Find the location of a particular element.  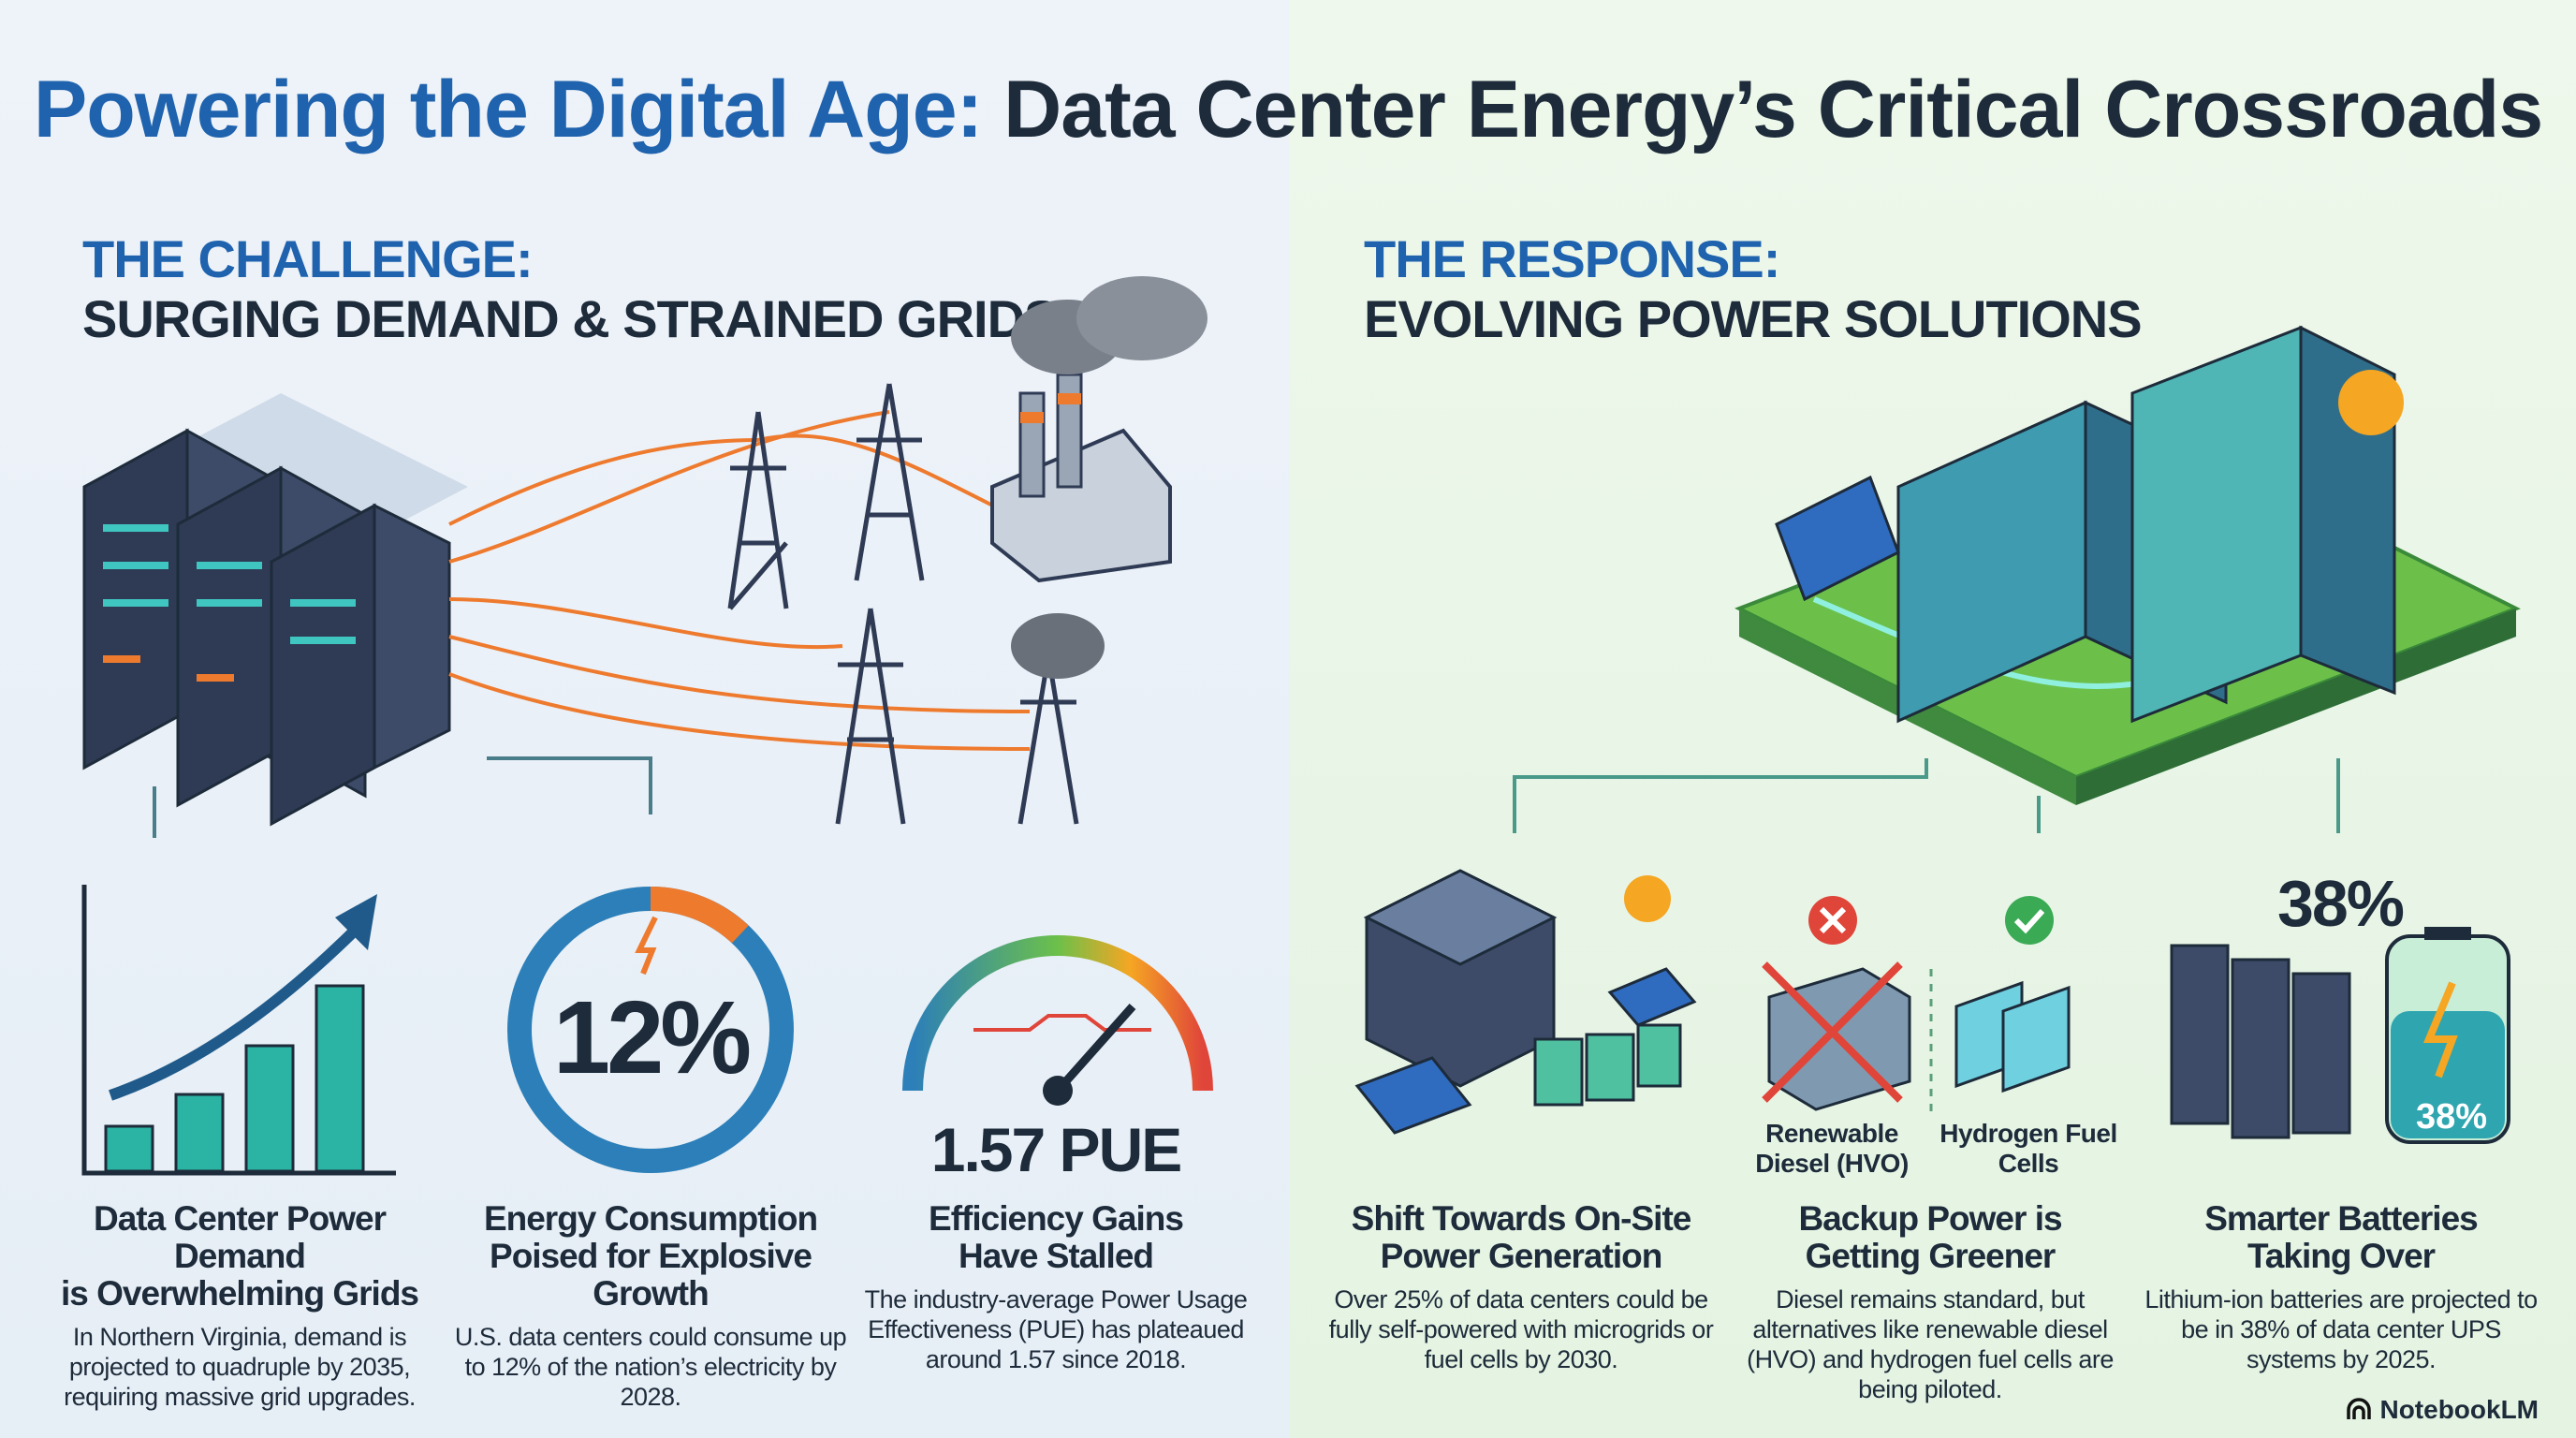

item-heading: Taking Over is located at coordinates (2342, 1256).